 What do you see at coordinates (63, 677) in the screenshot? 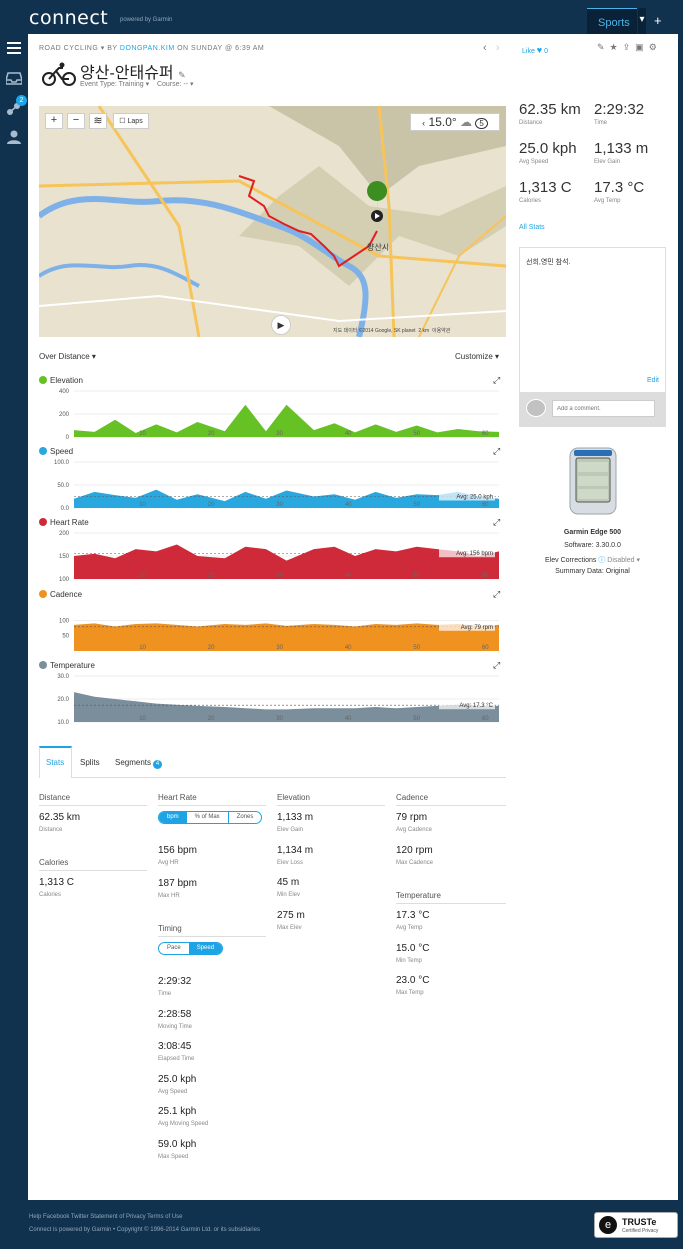
I see `y-tick-label: 30.0` at bounding box center [63, 677].